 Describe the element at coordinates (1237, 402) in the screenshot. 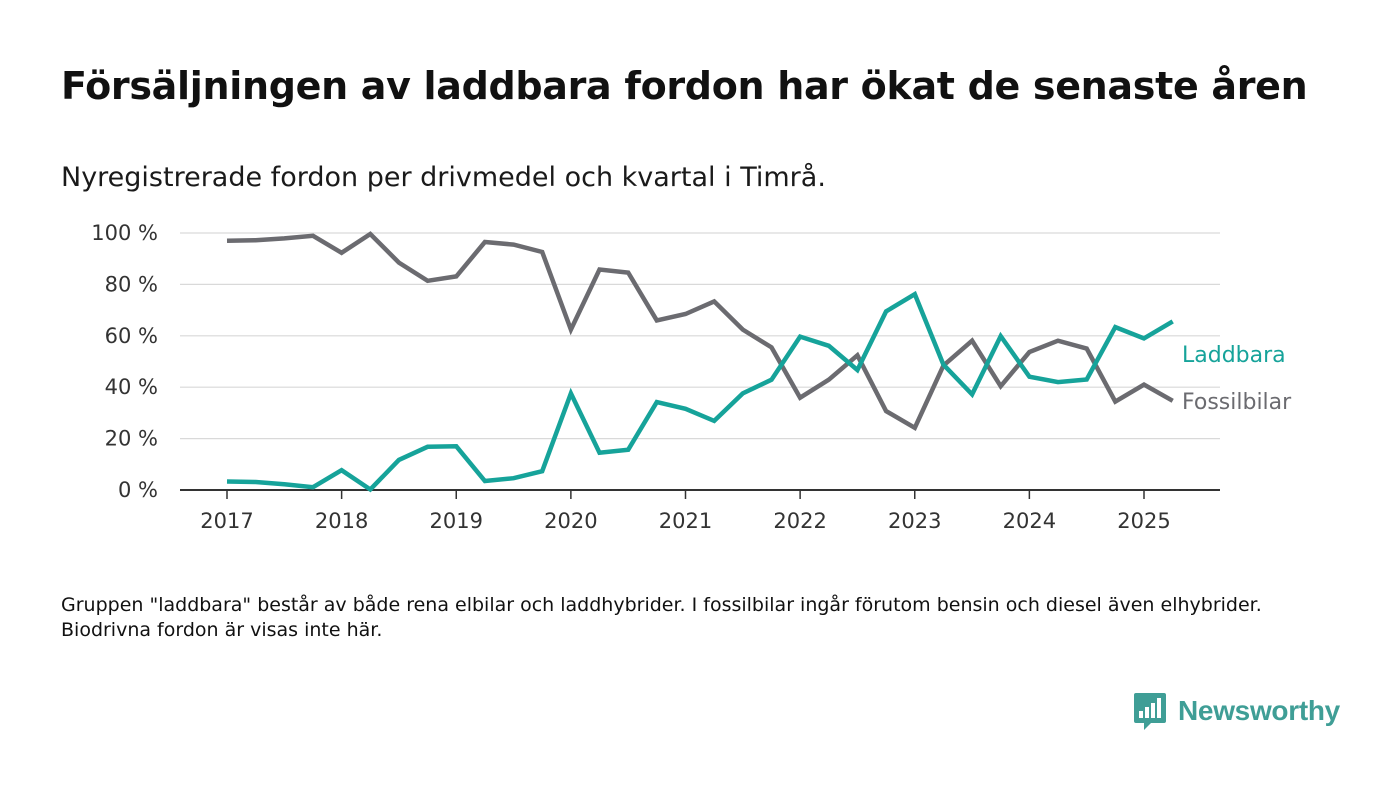

I see `series-label-fossilbilar: Fossilbilar` at that location.